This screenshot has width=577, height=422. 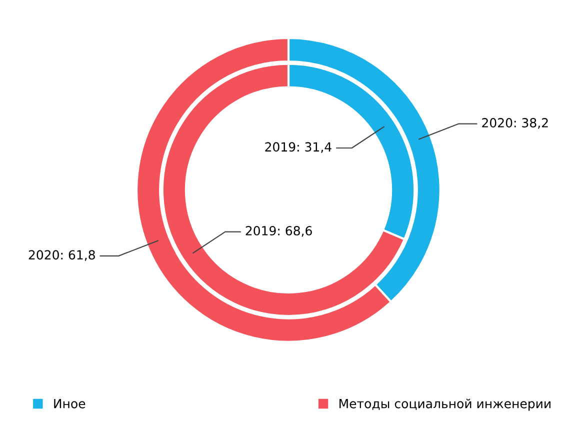 I want to click on legend-label: Иное, so click(x=70, y=403).